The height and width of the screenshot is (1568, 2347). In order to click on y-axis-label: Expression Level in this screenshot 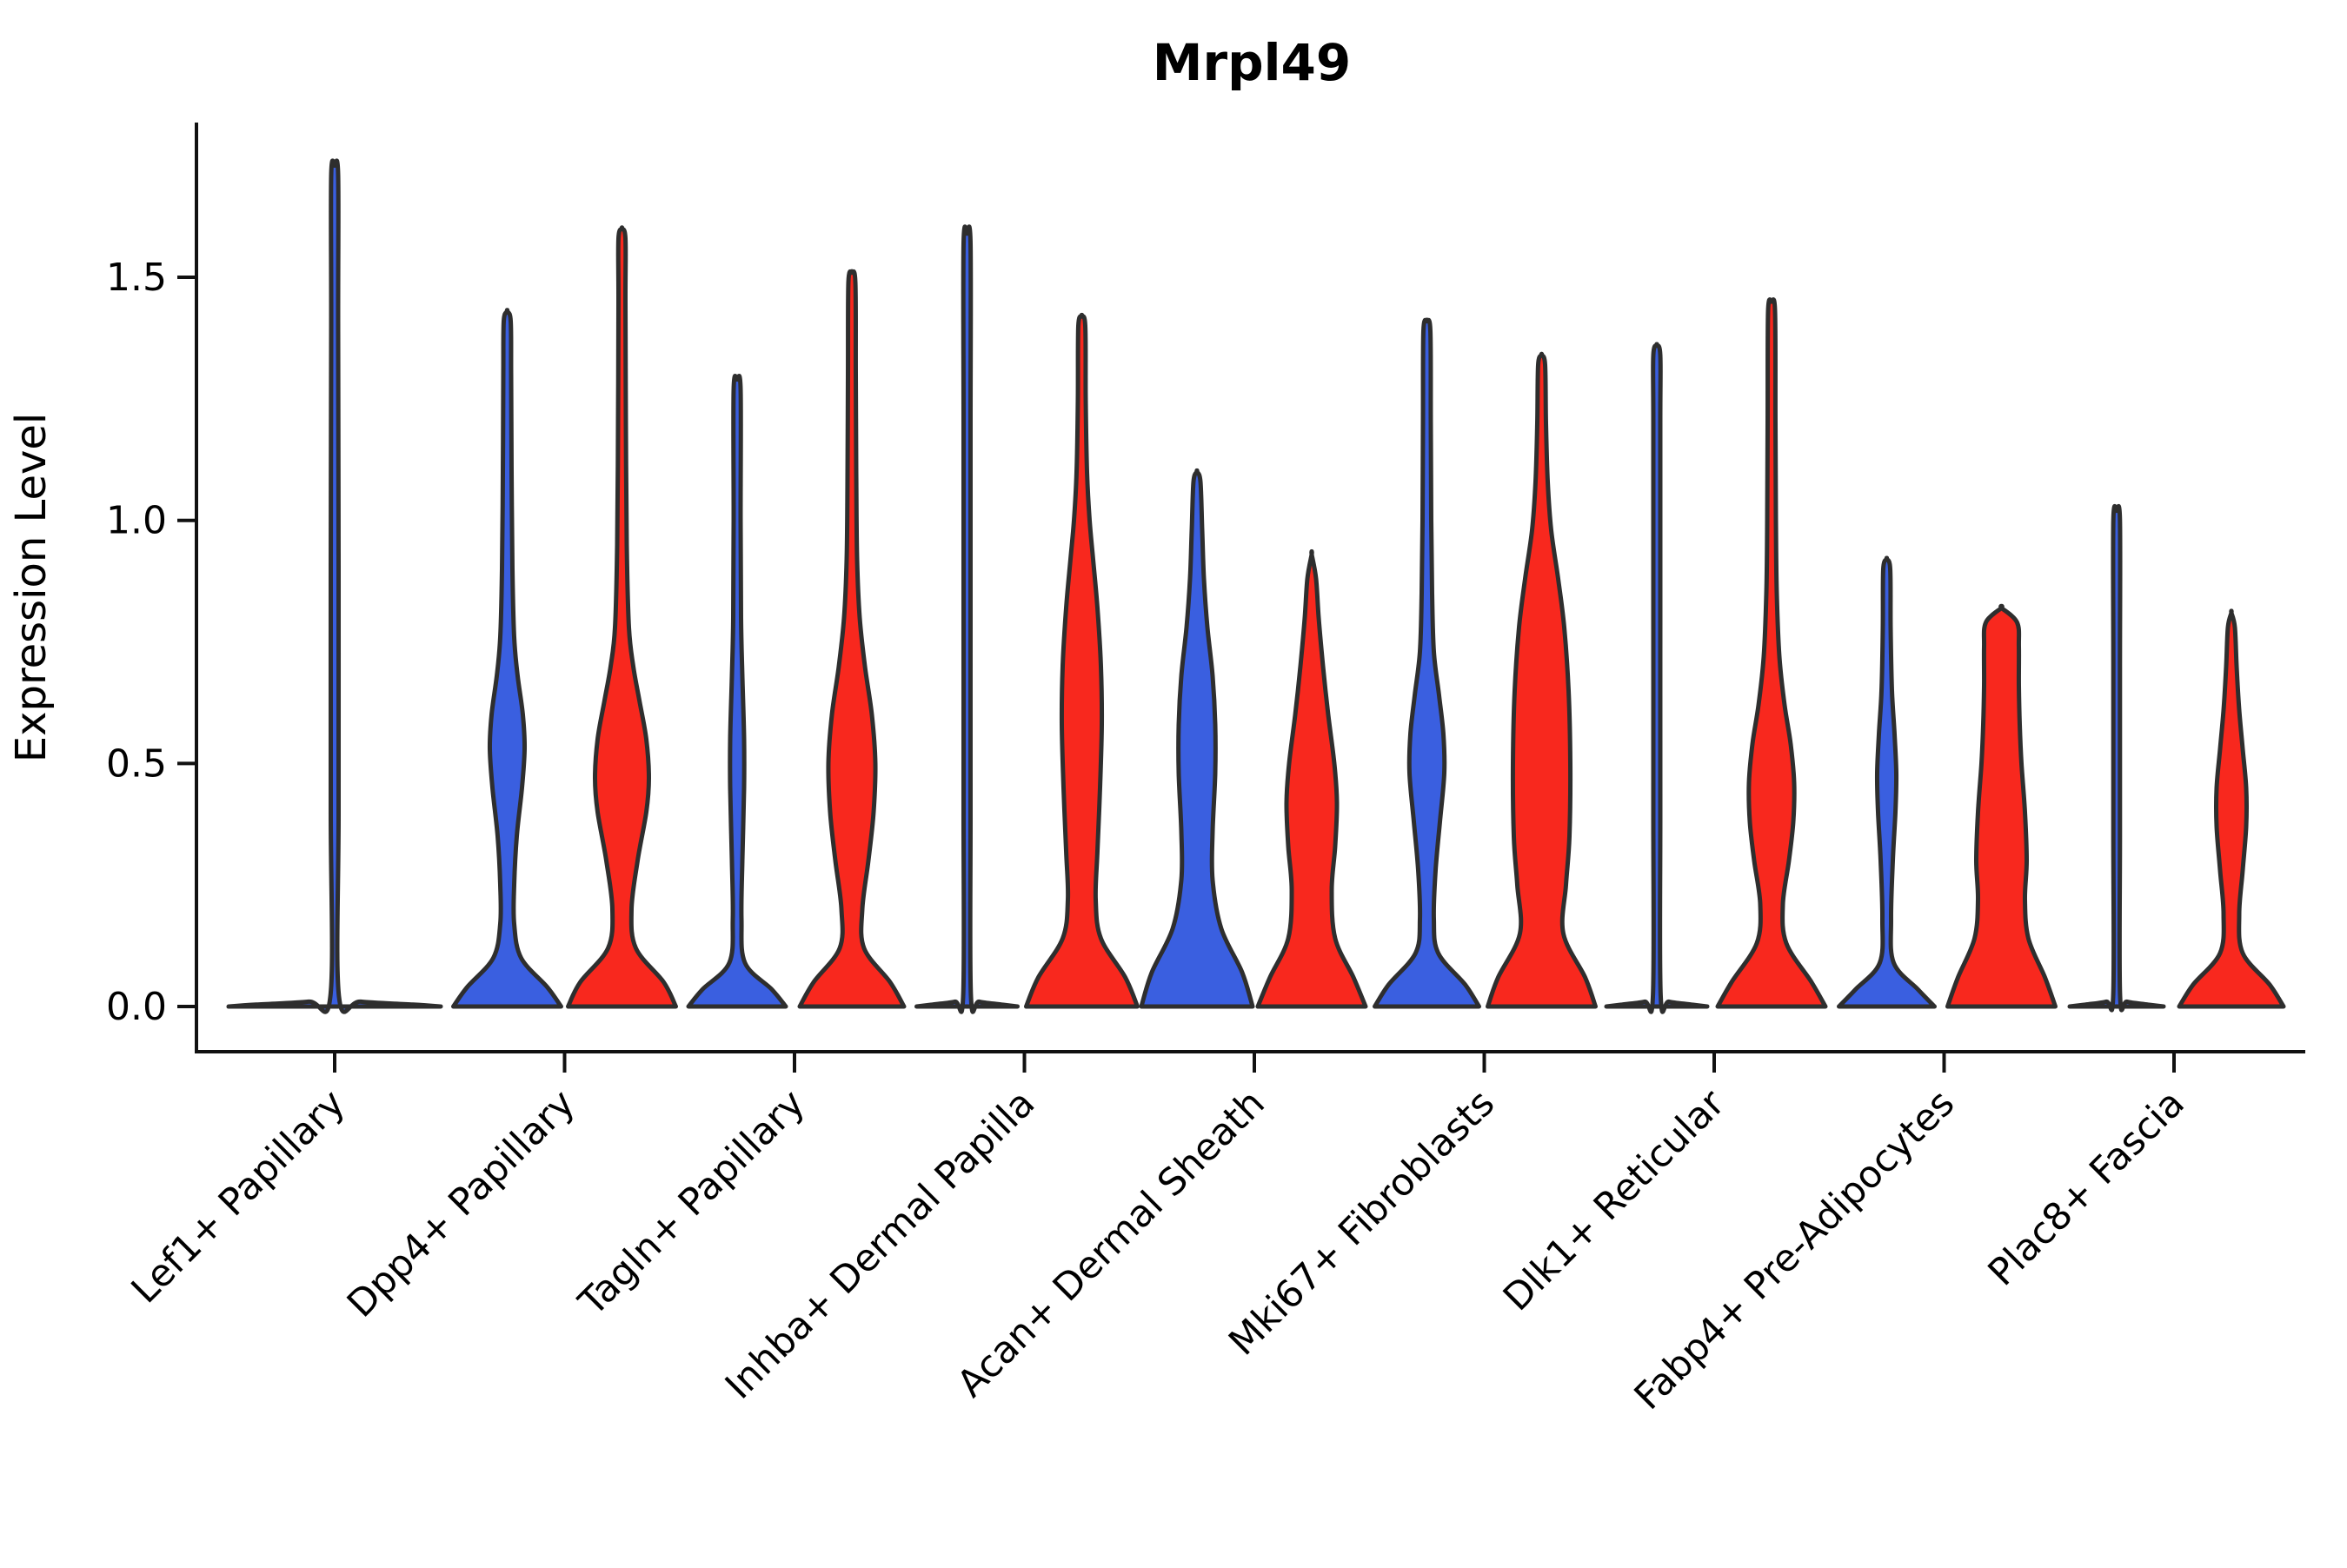, I will do `click(31, 588)`.